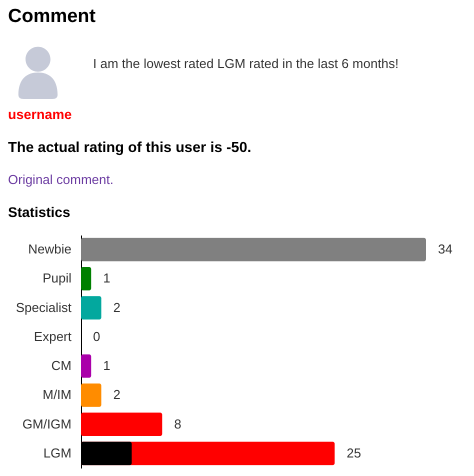  I want to click on y-tick-label: GM/IGM, so click(47, 424).